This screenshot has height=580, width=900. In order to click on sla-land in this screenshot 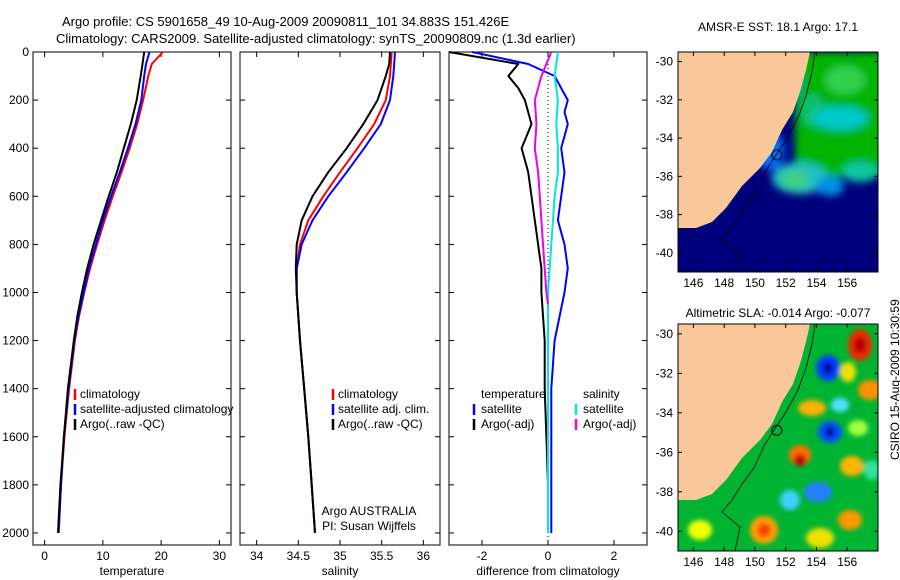, I will do `click(744, 412)`.